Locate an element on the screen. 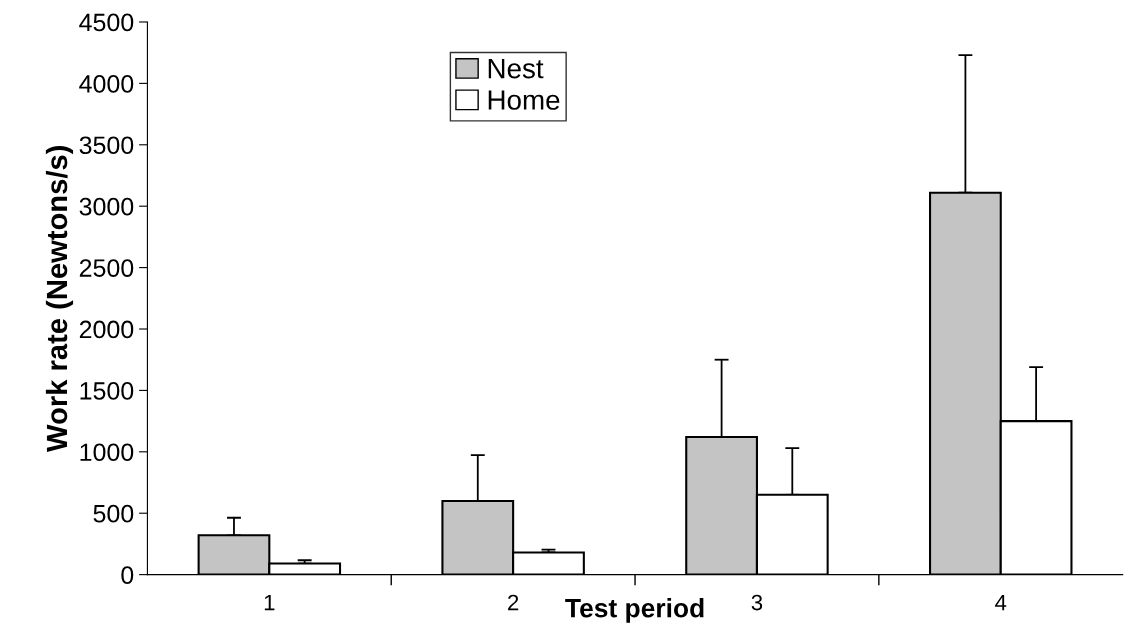 The width and height of the screenshot is (1134, 628). y-tick-label: 1000 is located at coordinates (107, 452).